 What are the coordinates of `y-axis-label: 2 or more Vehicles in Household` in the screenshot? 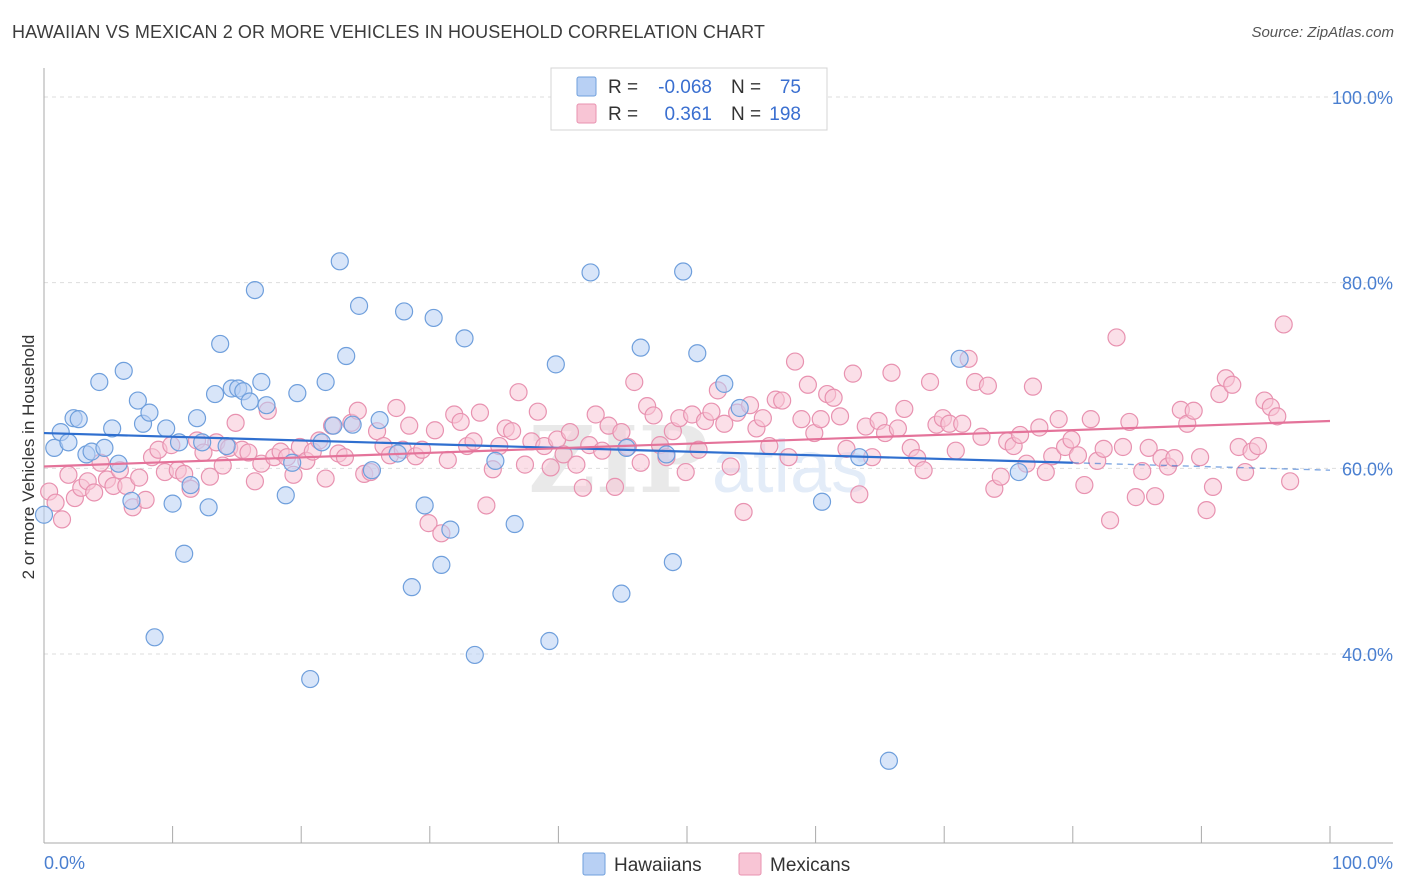 It's located at (28, 457).